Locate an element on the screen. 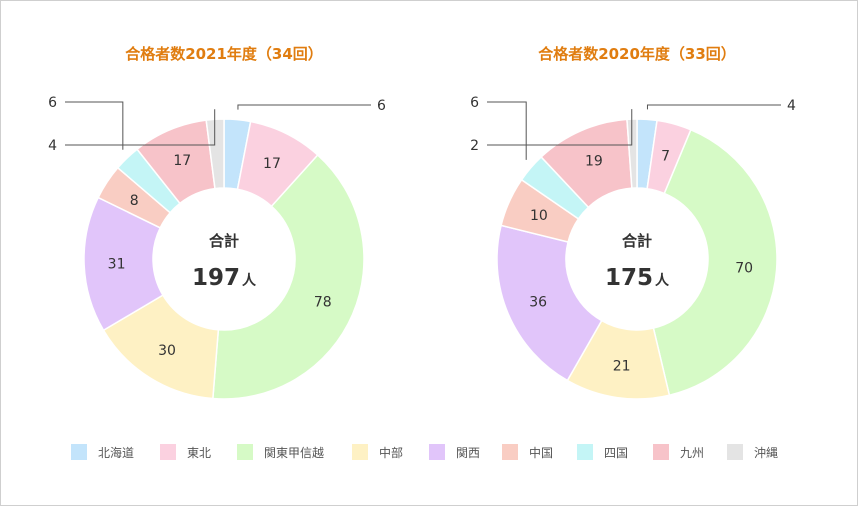 The width and height of the screenshot is (858, 506). legend-item-hokkaido: 北海道 is located at coordinates (102, 452).